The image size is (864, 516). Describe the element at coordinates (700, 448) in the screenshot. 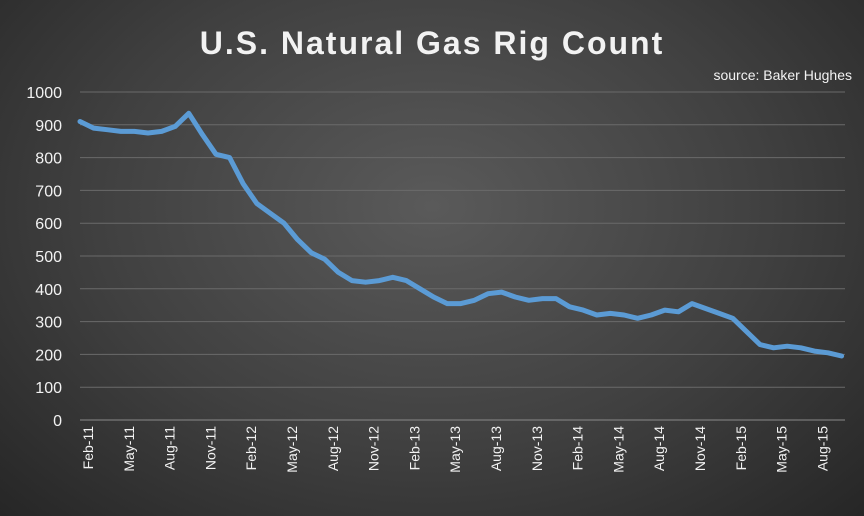

I see `x-tick-label: Nov-14` at that location.